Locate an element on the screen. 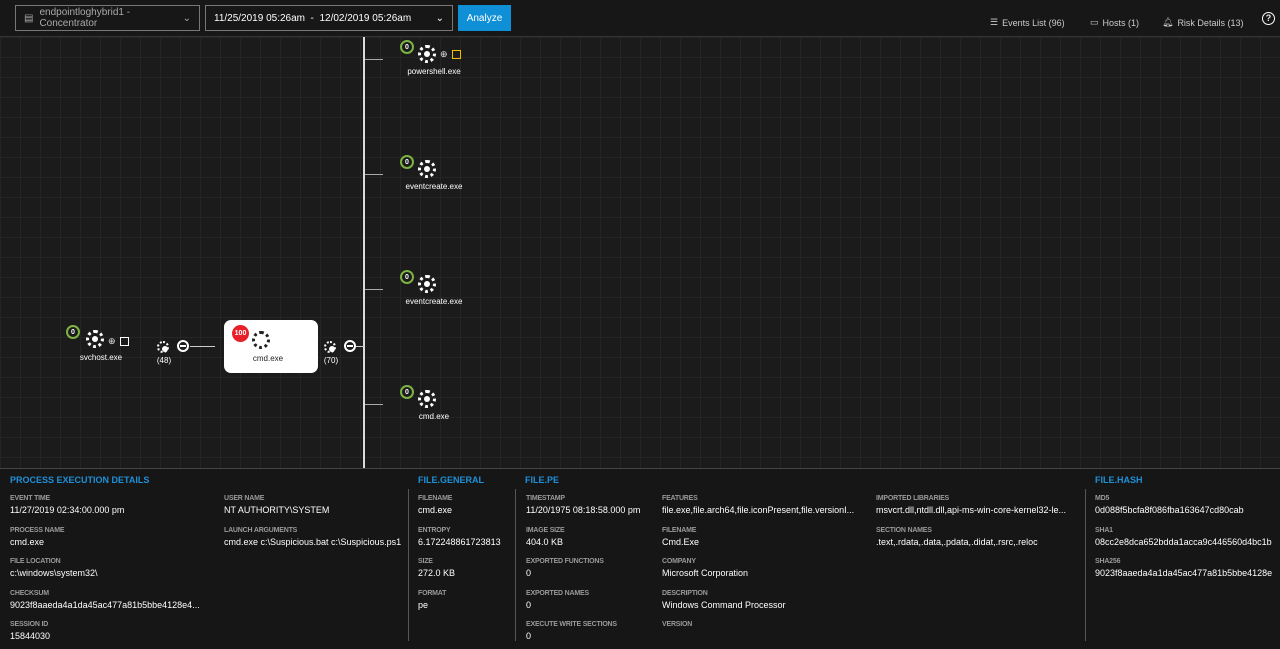  section-title: FILE.PE is located at coordinates (542, 480).